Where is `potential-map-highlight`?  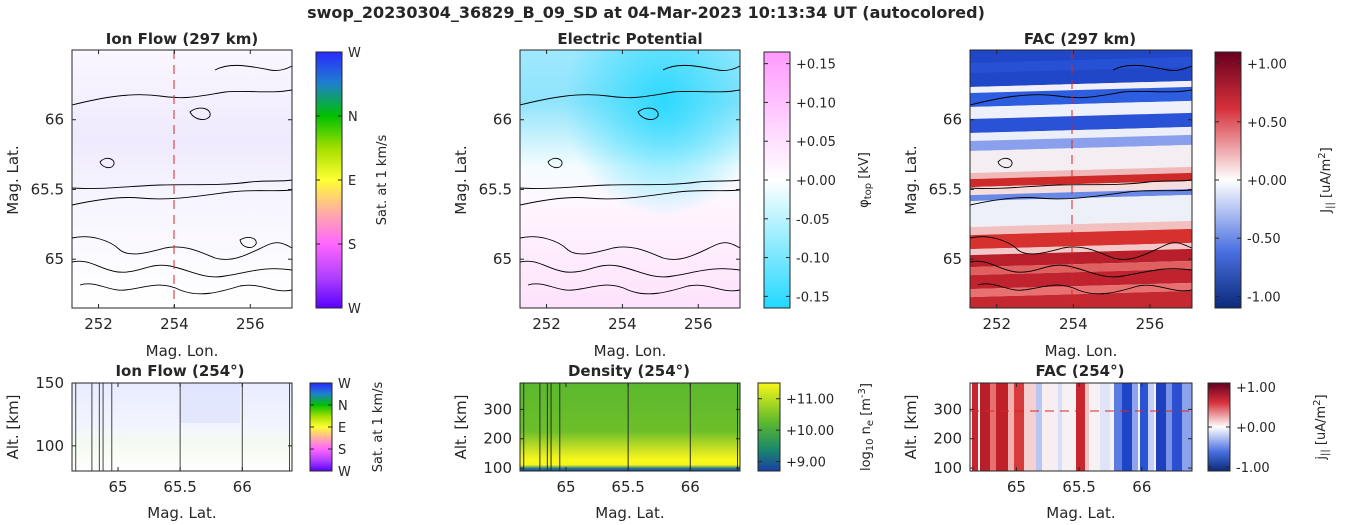
potential-map-highlight is located at coordinates (630, 179).